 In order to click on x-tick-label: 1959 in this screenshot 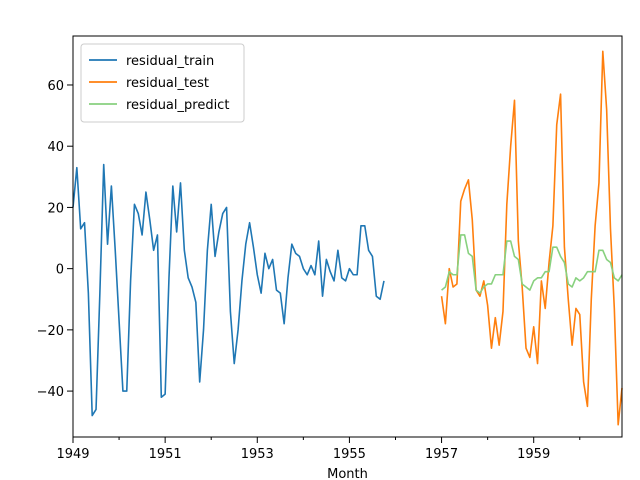, I will do `click(533, 454)`.